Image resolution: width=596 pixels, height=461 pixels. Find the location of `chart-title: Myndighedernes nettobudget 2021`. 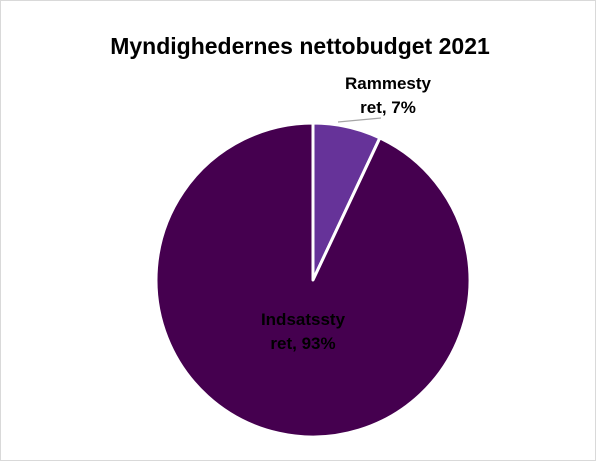

chart-title: Myndighedernes nettobudget 2021 is located at coordinates (300, 46).